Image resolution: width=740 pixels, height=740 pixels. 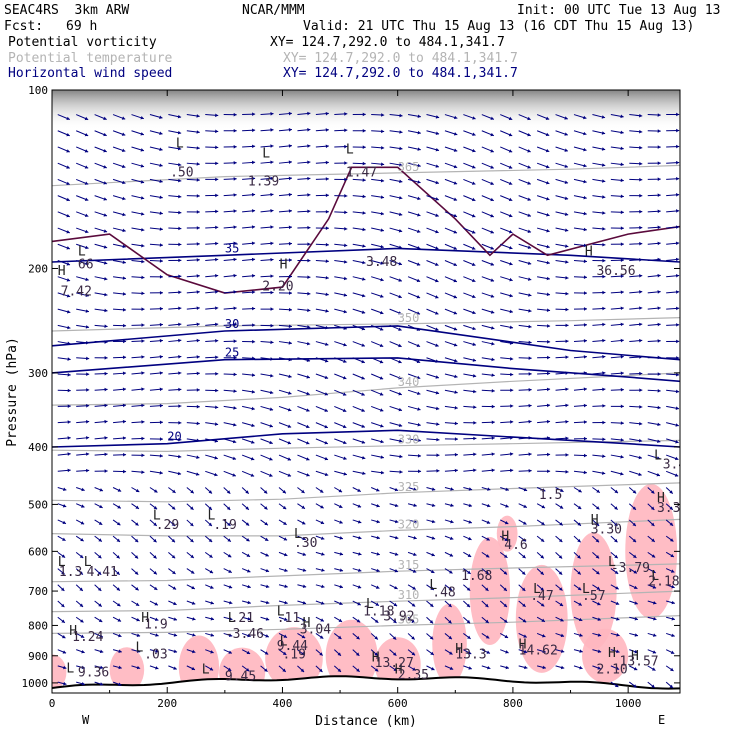 What do you see at coordinates (277, 287) in the screenshot?
I see `pv-label: 2.20` at bounding box center [277, 287].